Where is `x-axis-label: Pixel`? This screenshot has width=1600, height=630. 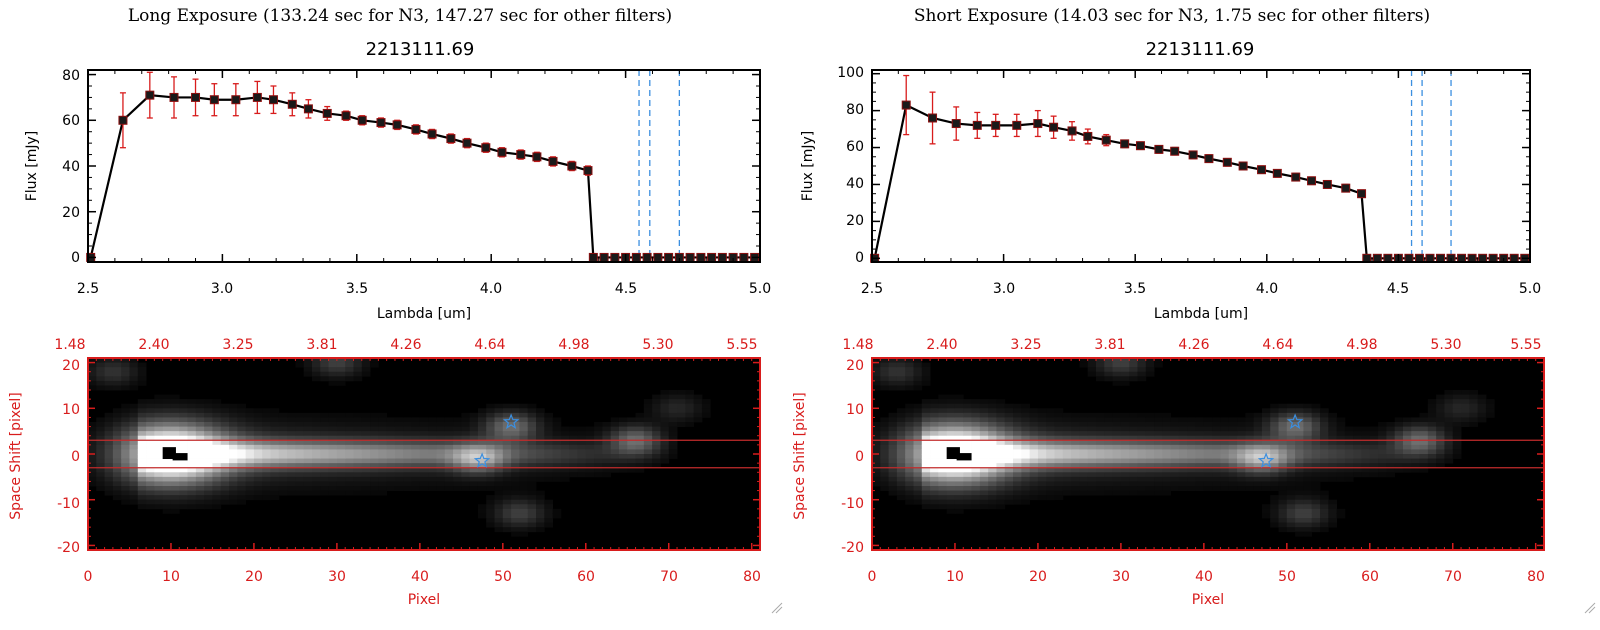 x-axis-label: Pixel is located at coordinates (424, 600).